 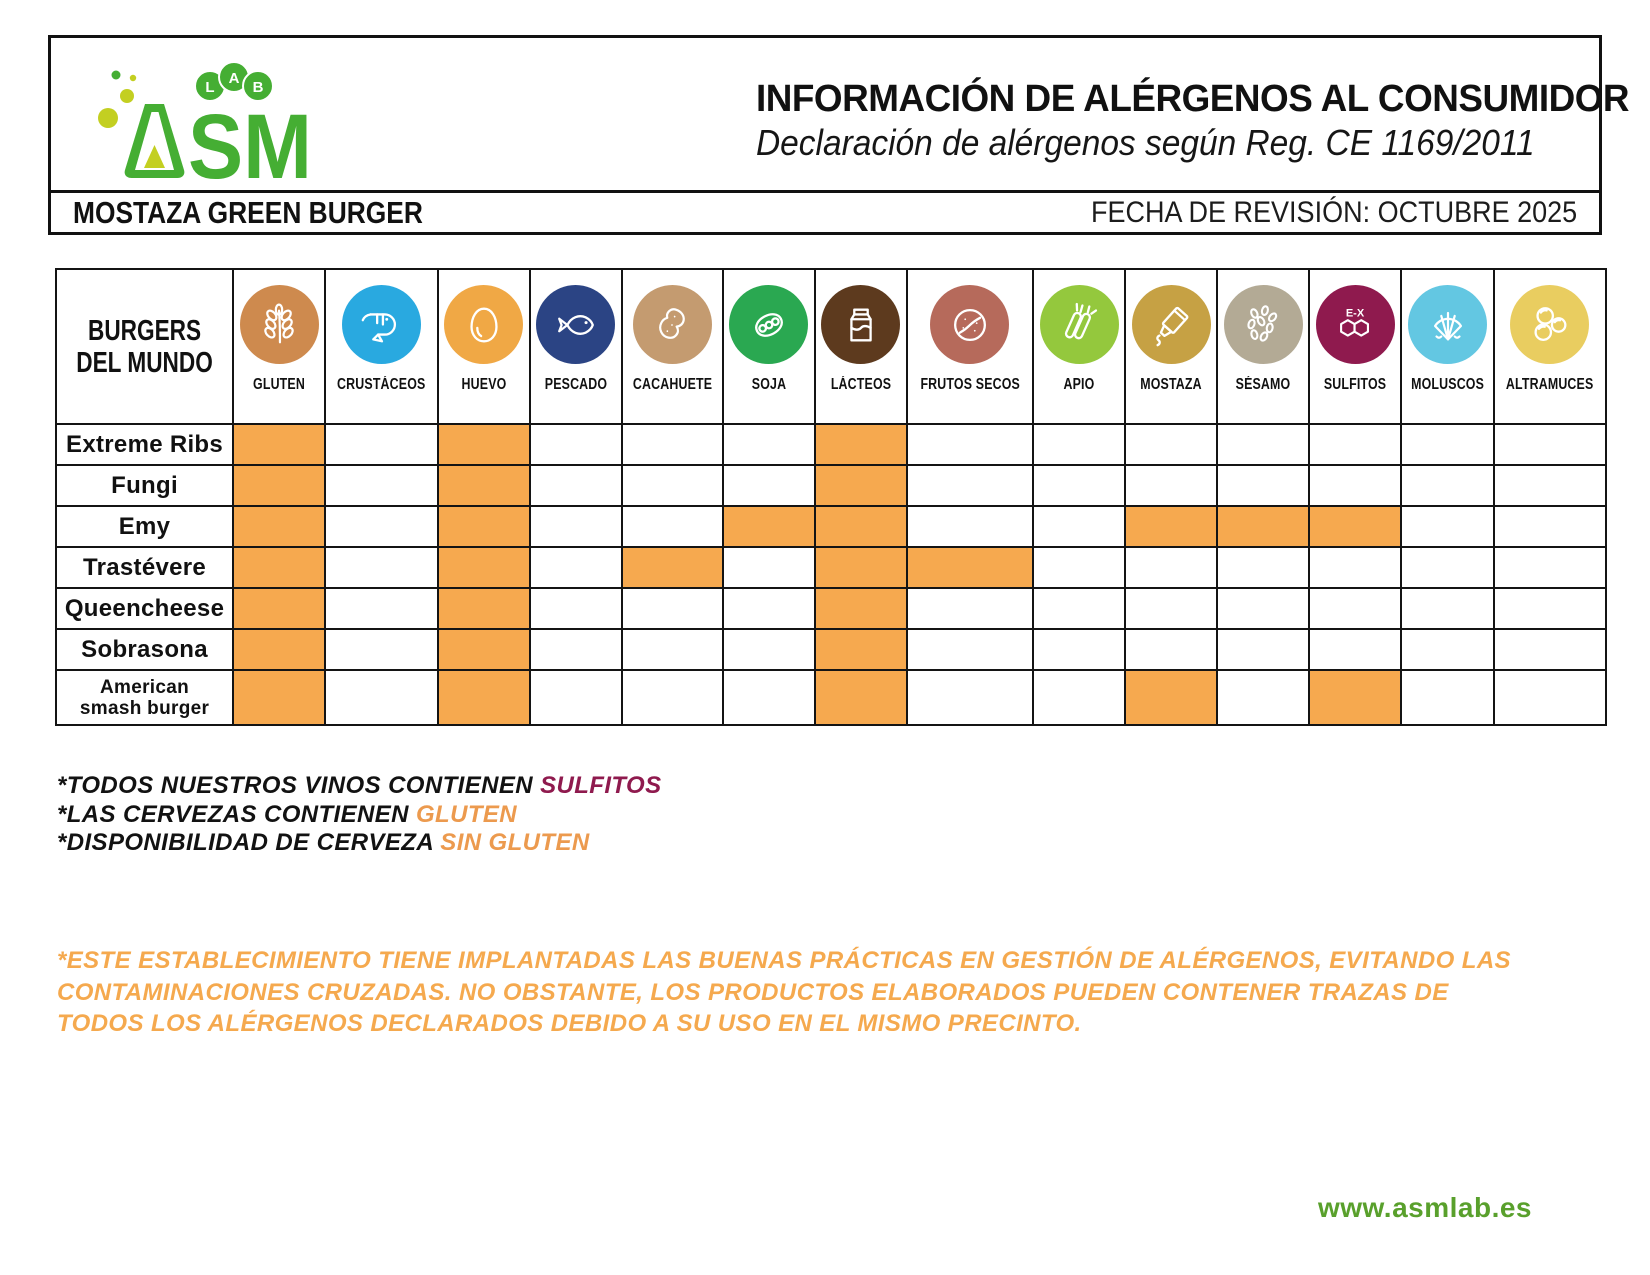 I want to click on burger-row: Queencheese, so click(x=830, y=608).